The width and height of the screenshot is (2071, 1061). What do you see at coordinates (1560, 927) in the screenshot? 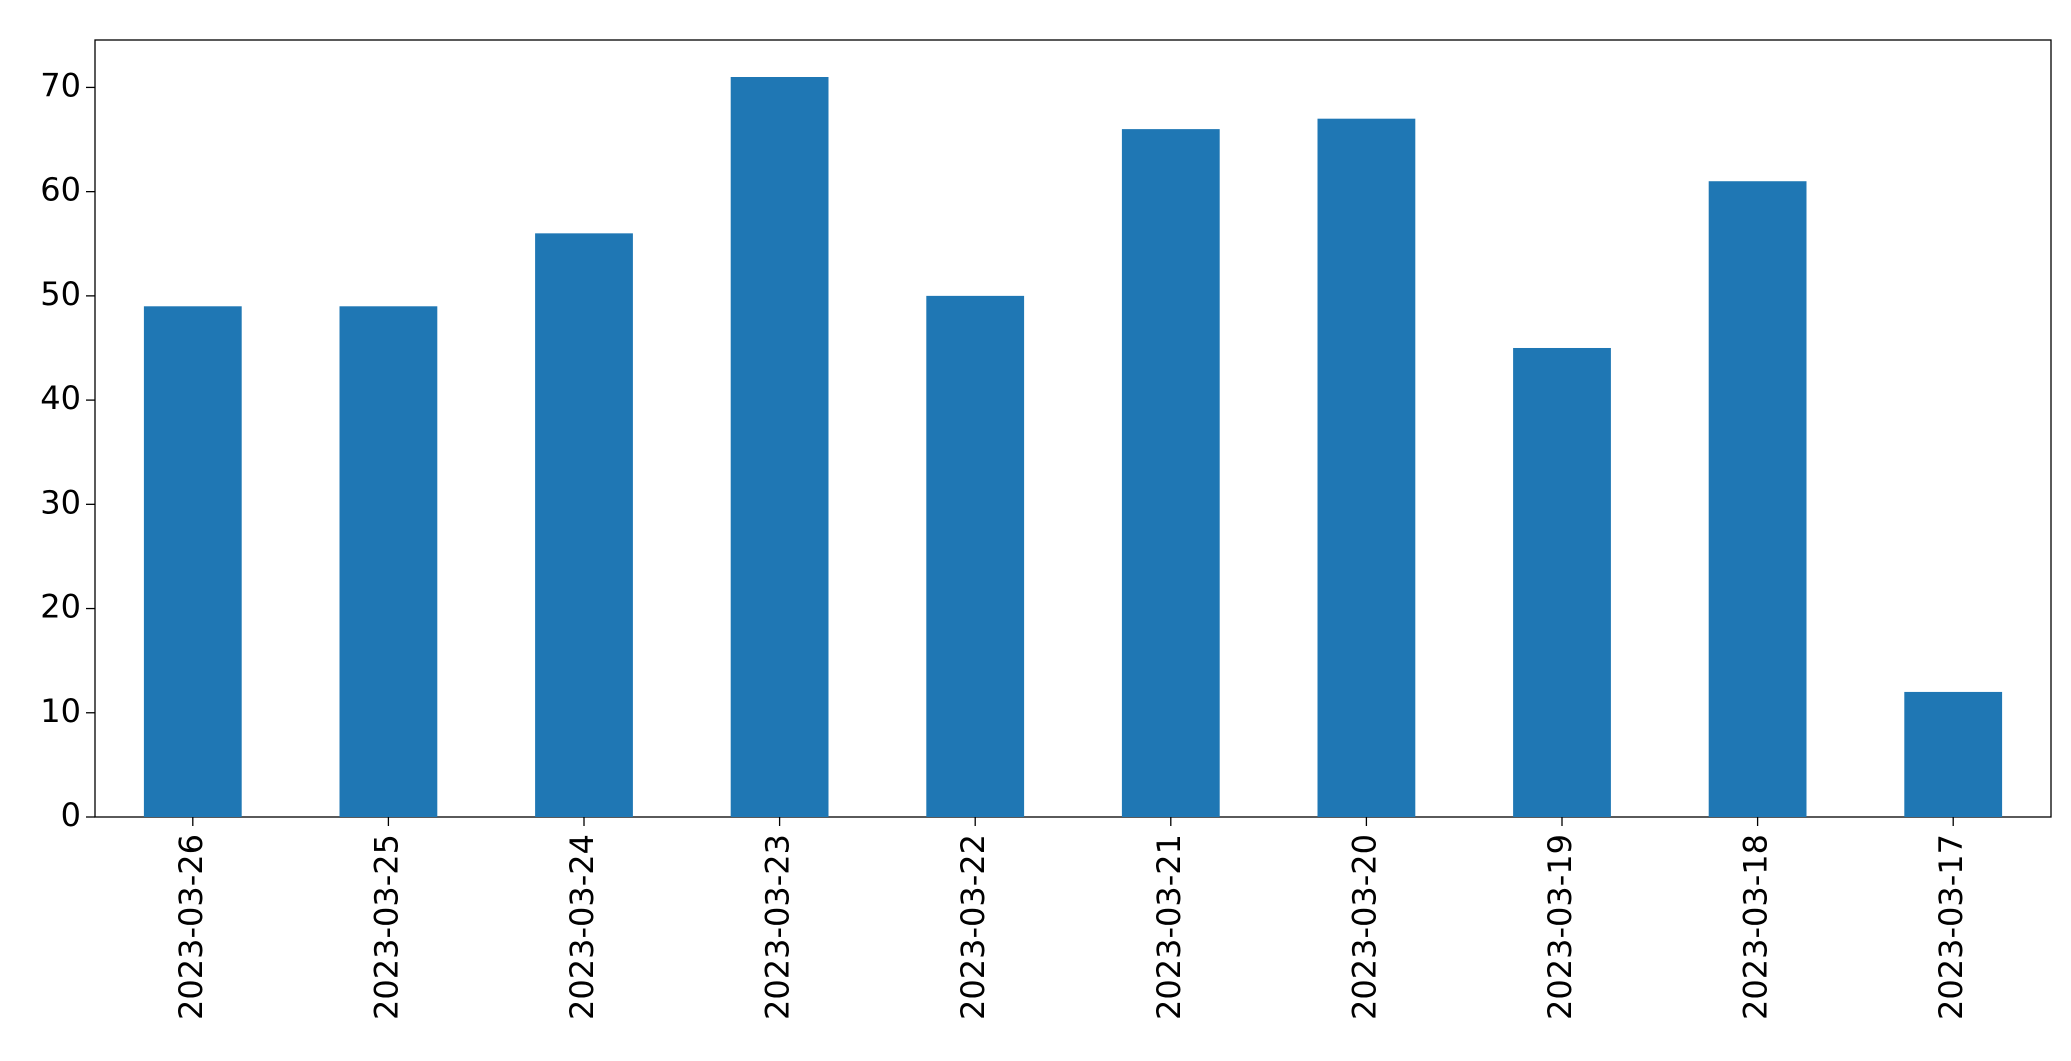
I see `x-tick-label: 2023-03-19` at bounding box center [1560, 927].